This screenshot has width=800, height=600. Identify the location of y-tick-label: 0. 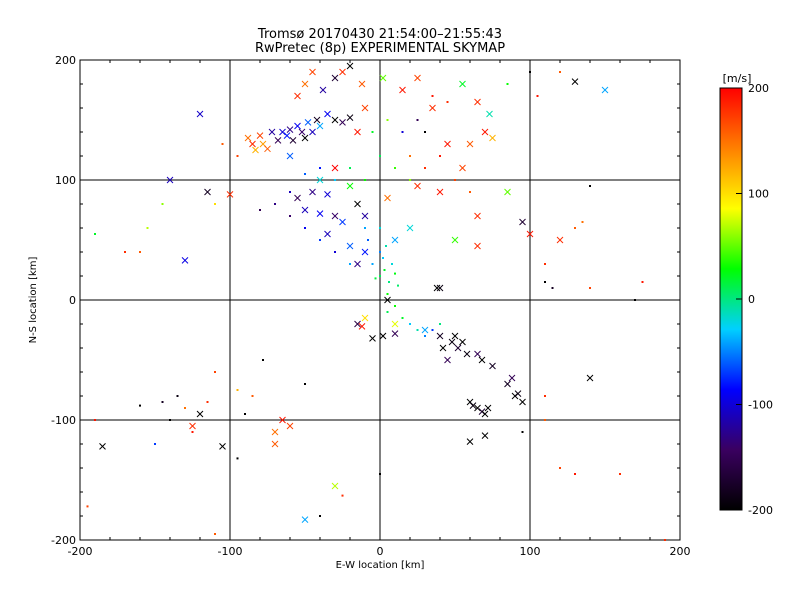
(72, 300).